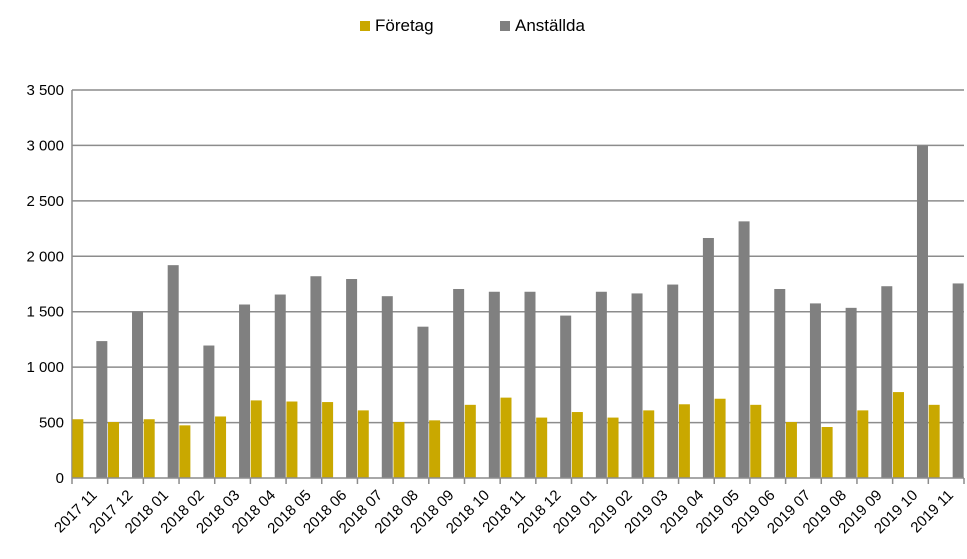  Describe the element at coordinates (45, 145) in the screenshot. I see `y-tick-label: 3 000` at that location.